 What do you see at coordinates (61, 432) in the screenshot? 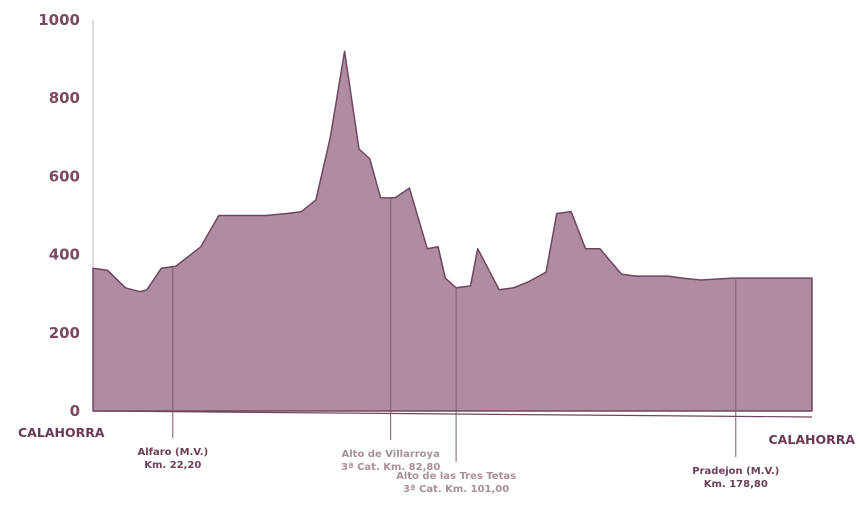
I see `start-label: CALAHORRA` at bounding box center [61, 432].